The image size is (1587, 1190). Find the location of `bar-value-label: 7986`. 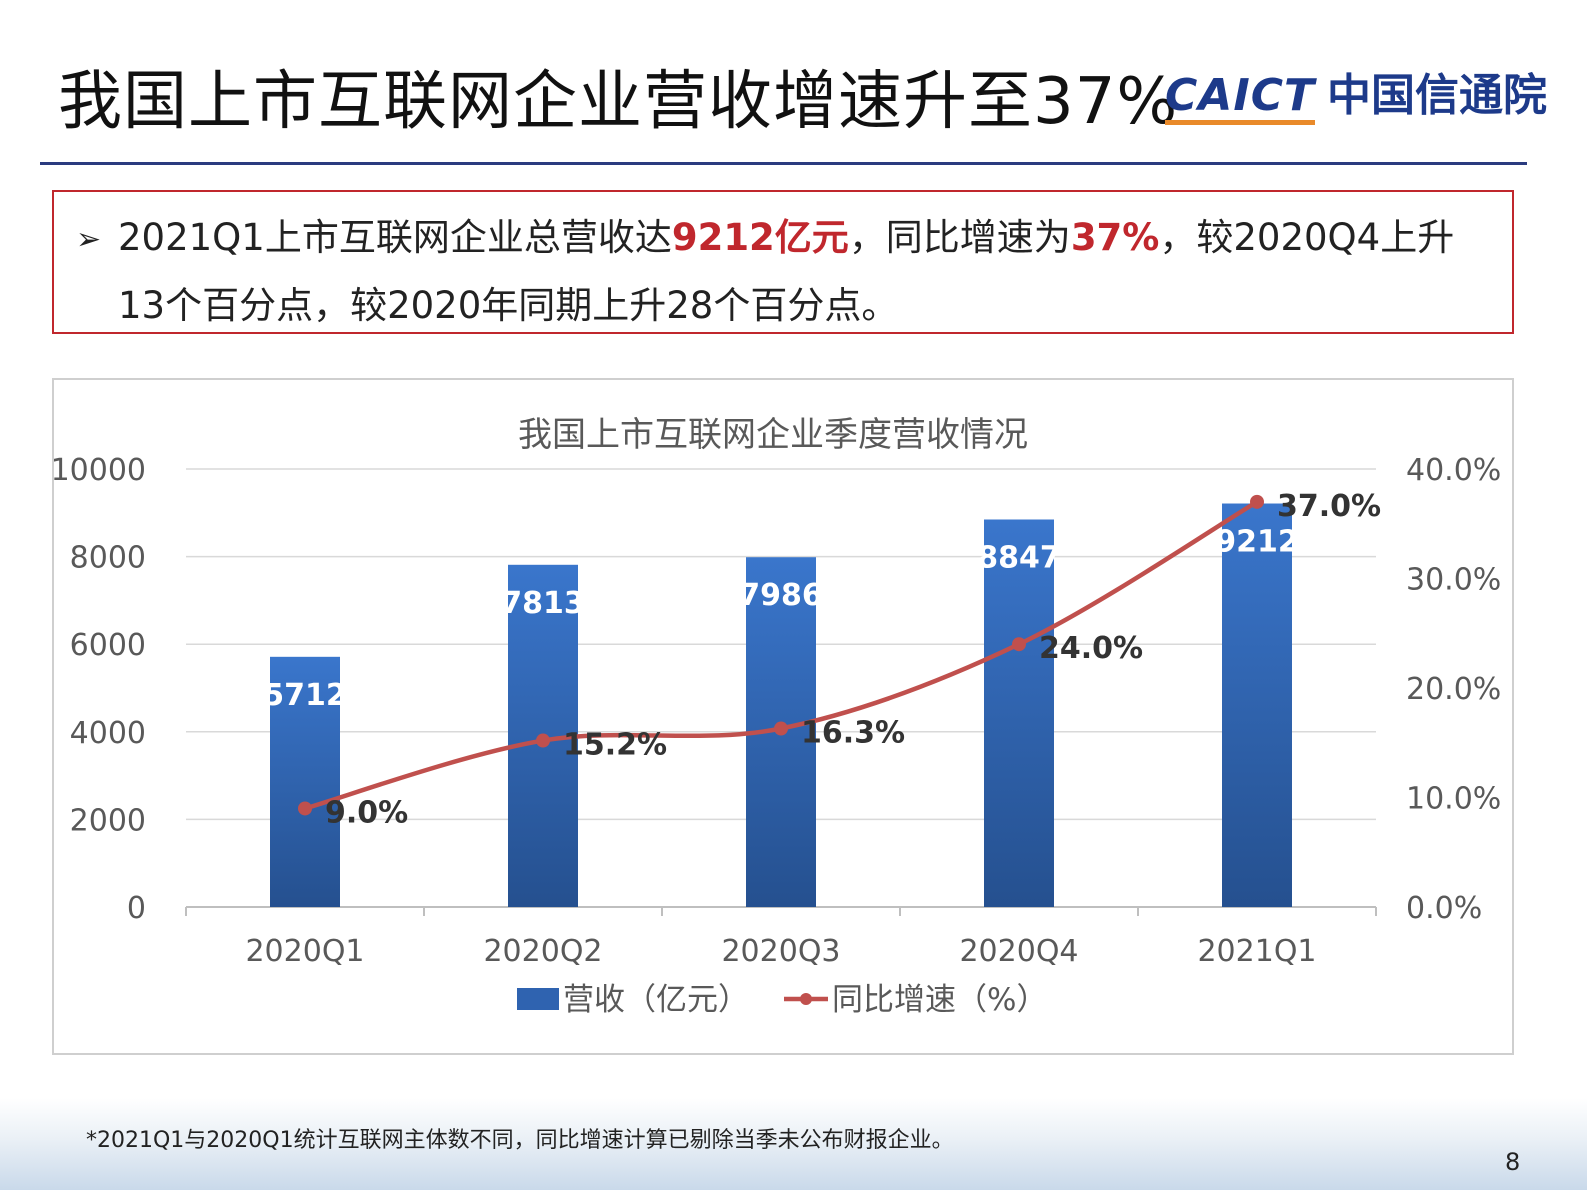

bar-value-label: 7986 is located at coordinates (781, 595).